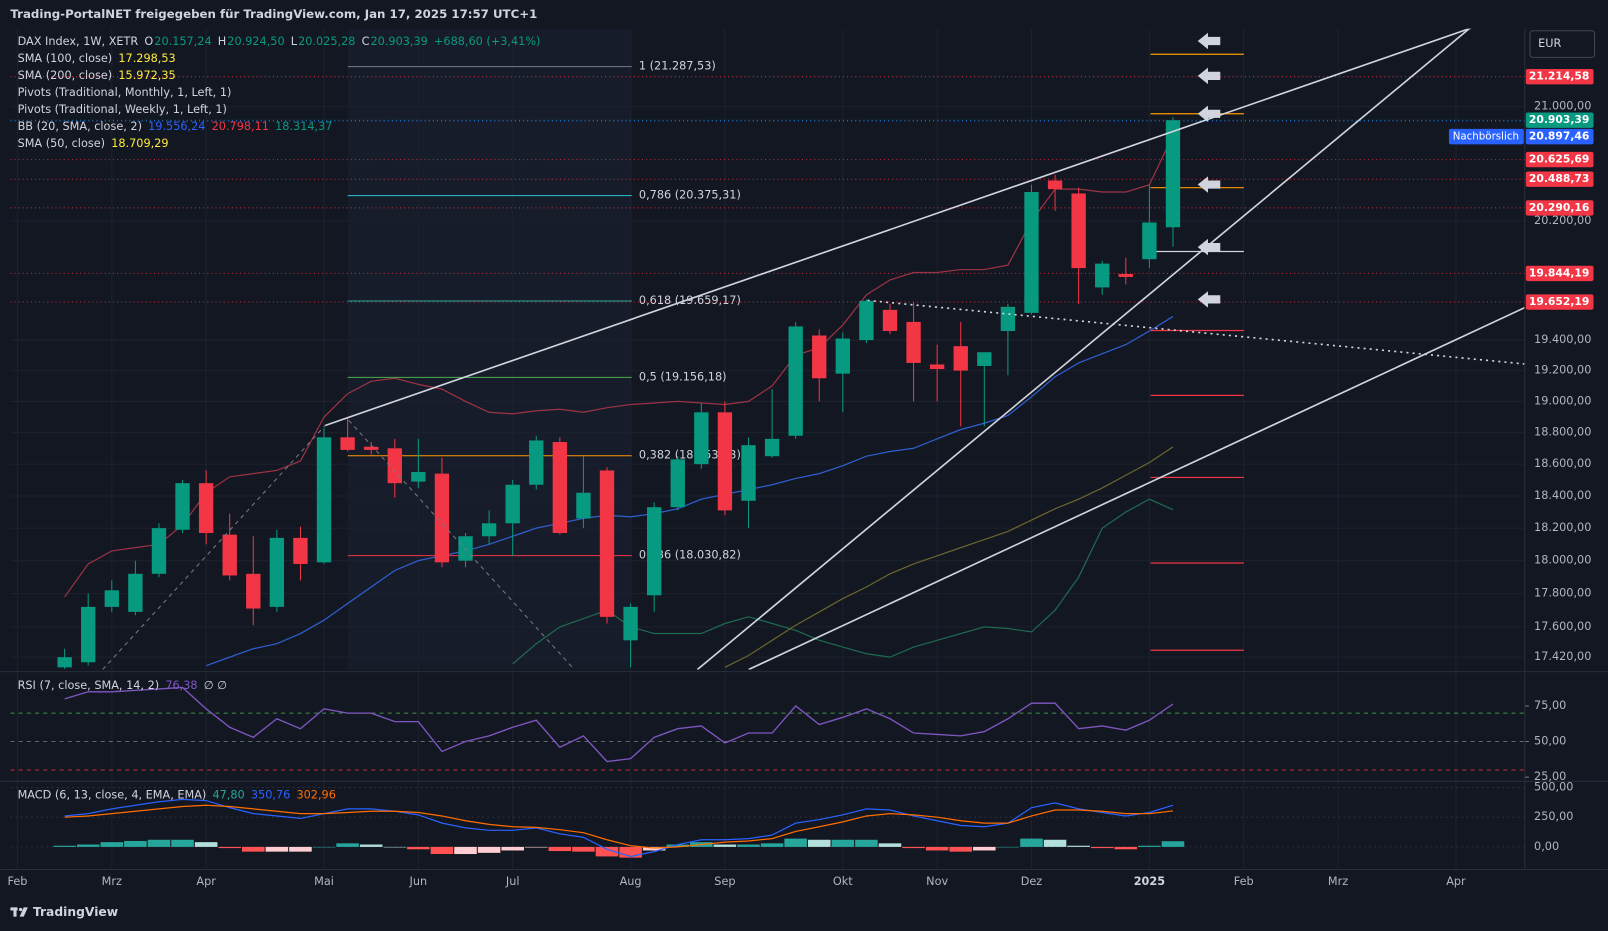 This screenshot has height=931, width=1608. What do you see at coordinates (1562, 527) in the screenshot?
I see `y-tick-label: 18.200,00` at bounding box center [1562, 527].